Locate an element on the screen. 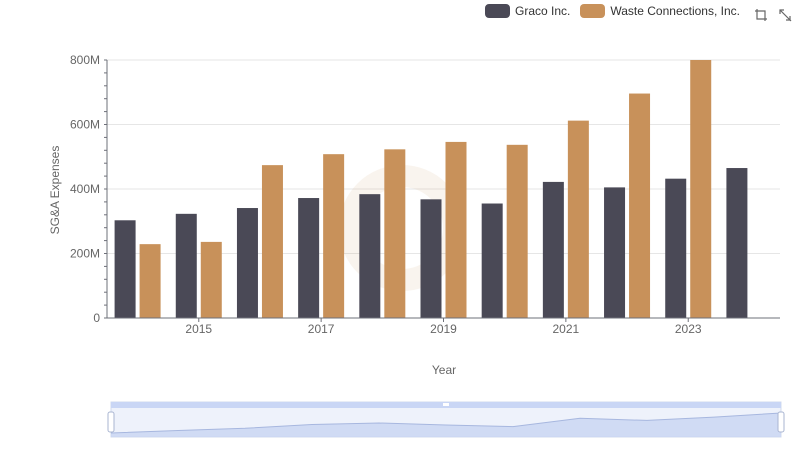 This screenshot has width=800, height=461. zoom-handle-left is located at coordinates (111, 422).